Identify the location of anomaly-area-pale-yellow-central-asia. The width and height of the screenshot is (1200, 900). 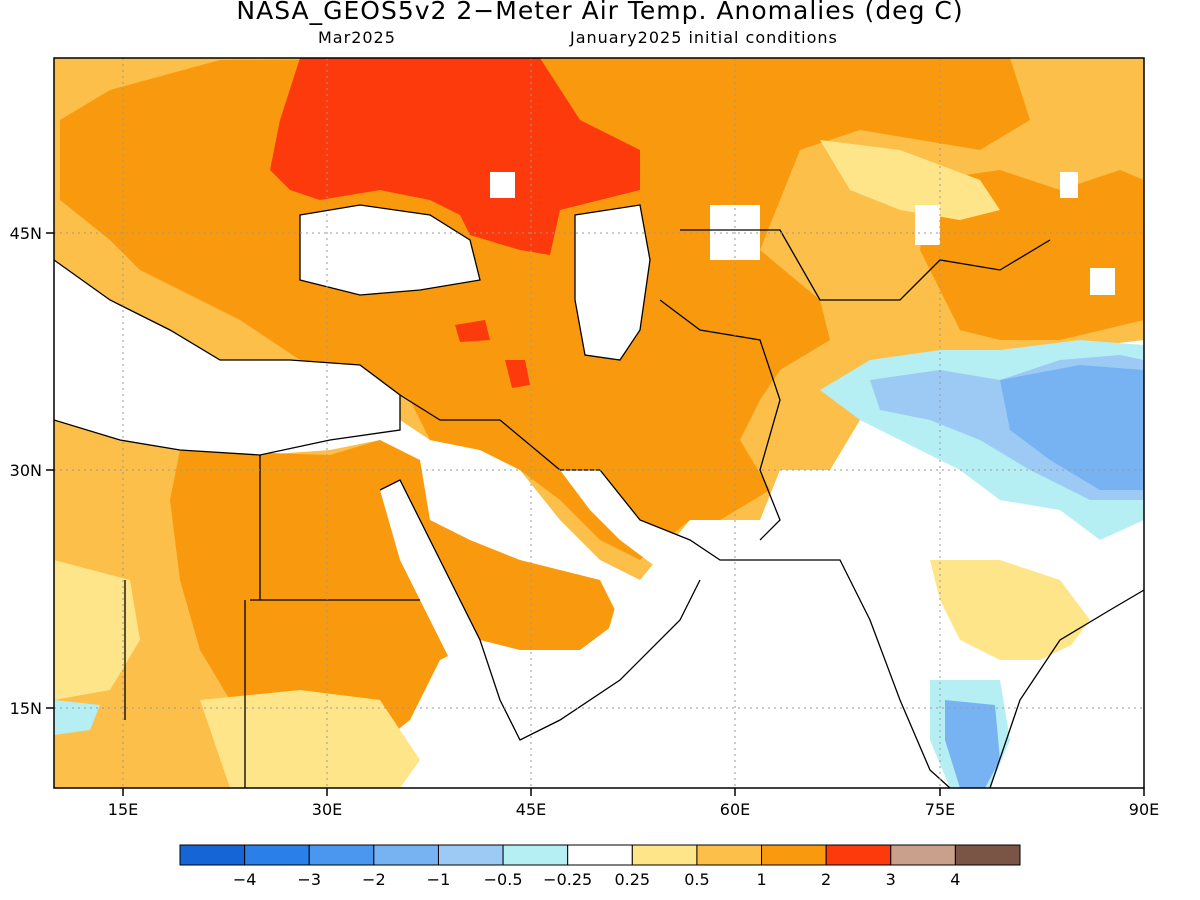
(910, 180).